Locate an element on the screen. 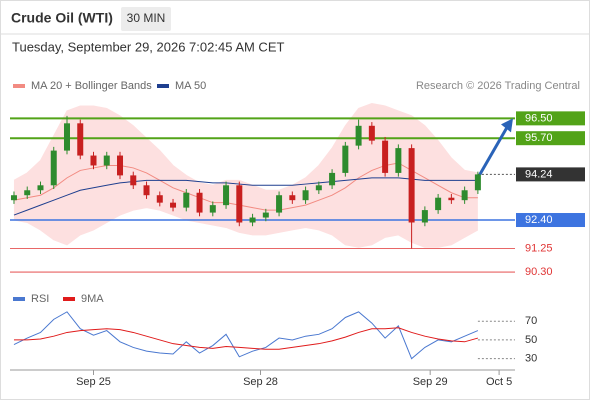  legend-entry: 9MA is located at coordinates (92, 299).